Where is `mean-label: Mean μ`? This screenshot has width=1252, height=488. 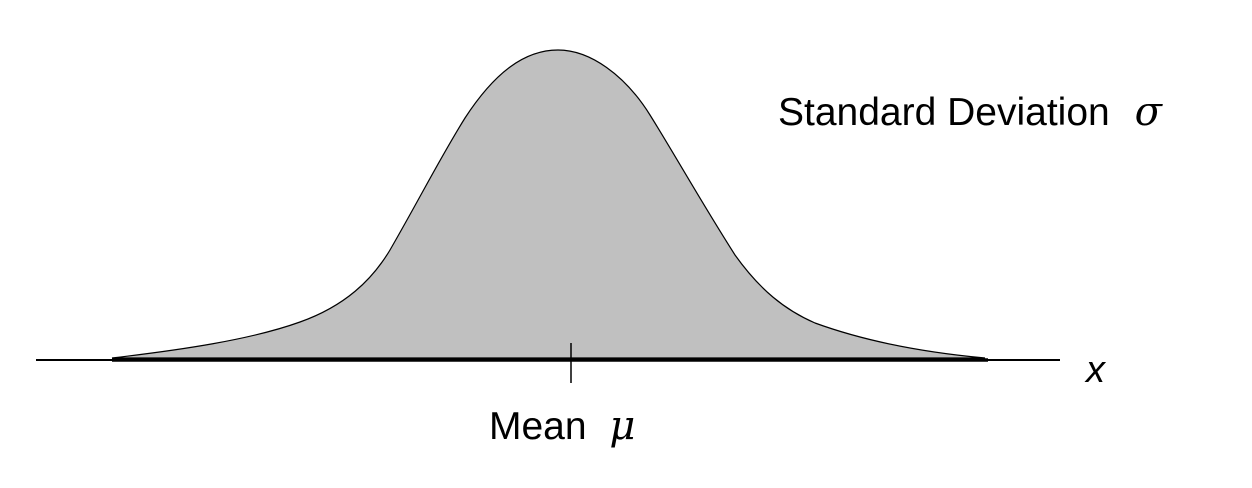 mean-label: Mean μ is located at coordinates (562, 426).